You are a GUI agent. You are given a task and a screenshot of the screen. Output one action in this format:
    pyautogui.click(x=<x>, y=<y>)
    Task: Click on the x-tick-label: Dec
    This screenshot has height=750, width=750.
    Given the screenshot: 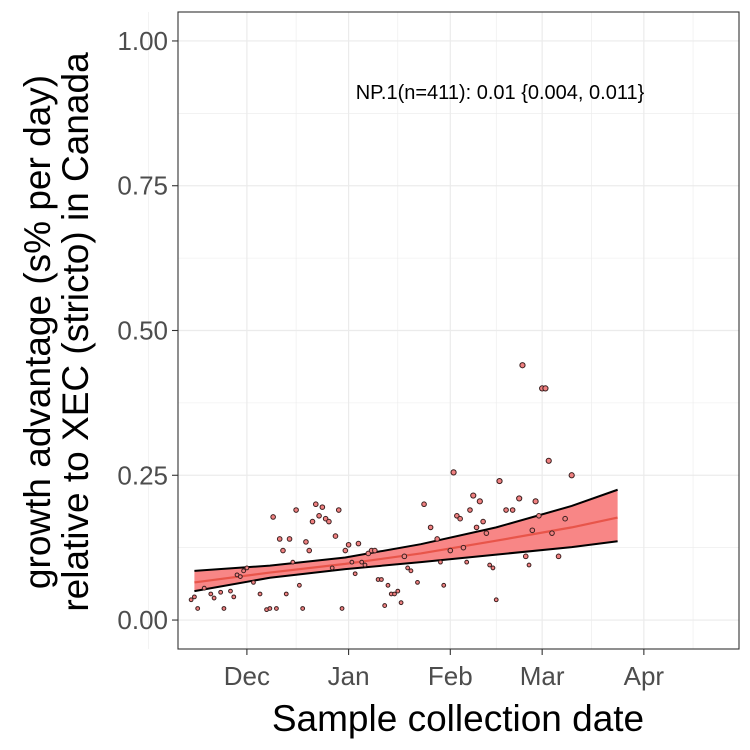 What is the action you would take?
    pyautogui.click(x=247, y=676)
    